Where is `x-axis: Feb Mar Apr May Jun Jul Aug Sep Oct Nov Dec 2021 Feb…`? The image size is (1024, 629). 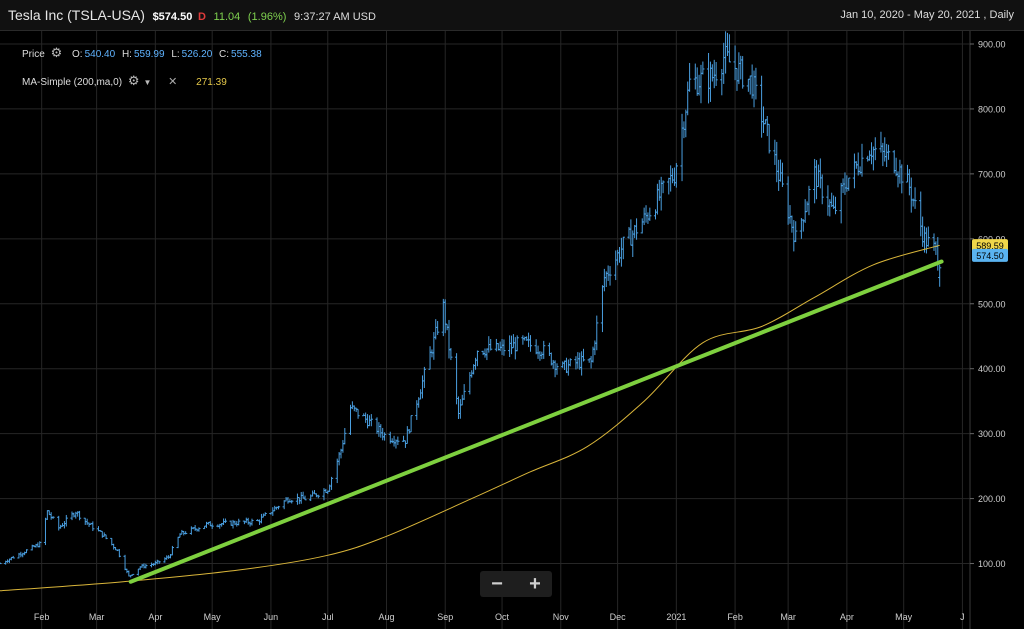 x-axis: Feb Mar Apr May Jun Jul Aug Sep Oct Nov Dec 2021 Feb… is located at coordinates (499, 617).